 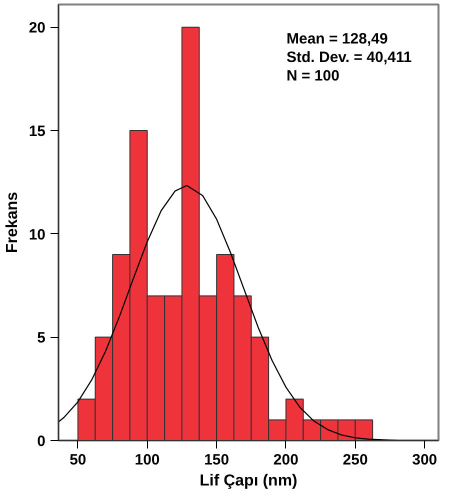 I want to click on x-tick-label: 250, so click(x=355, y=460).